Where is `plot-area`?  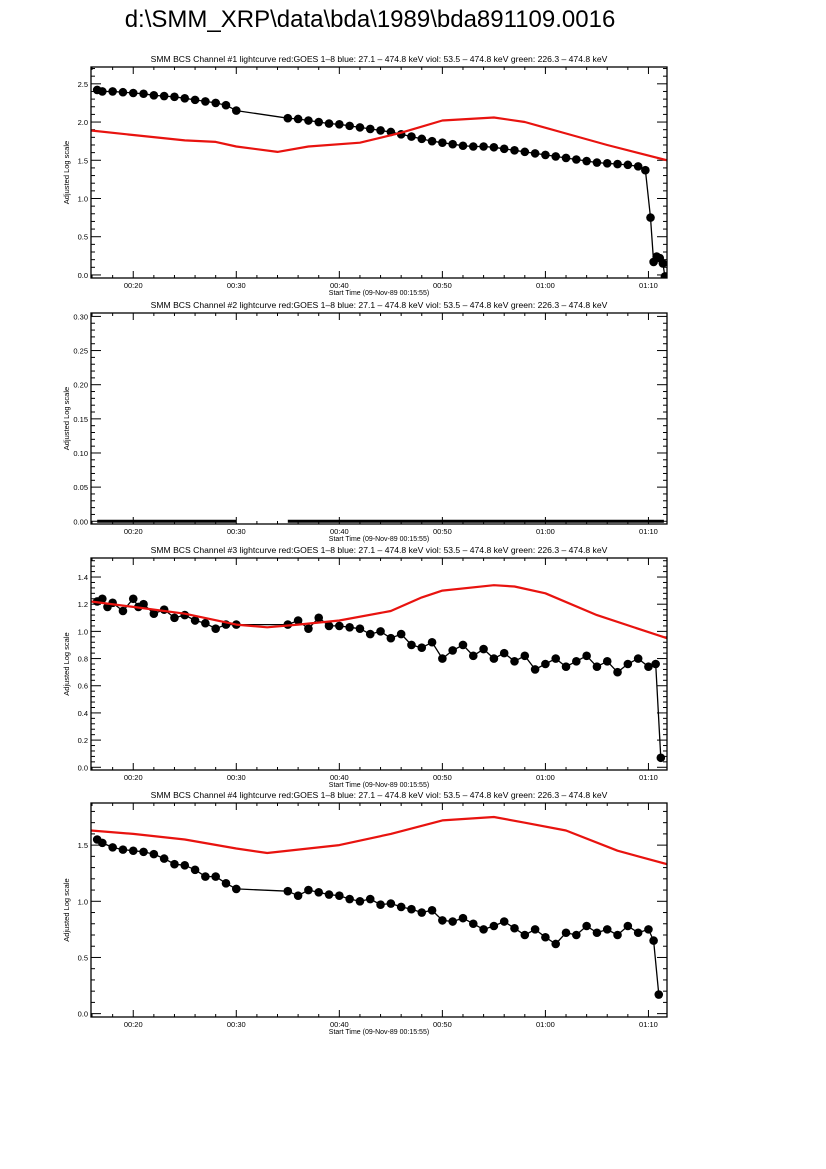
plot-area is located at coordinates (379, 673).